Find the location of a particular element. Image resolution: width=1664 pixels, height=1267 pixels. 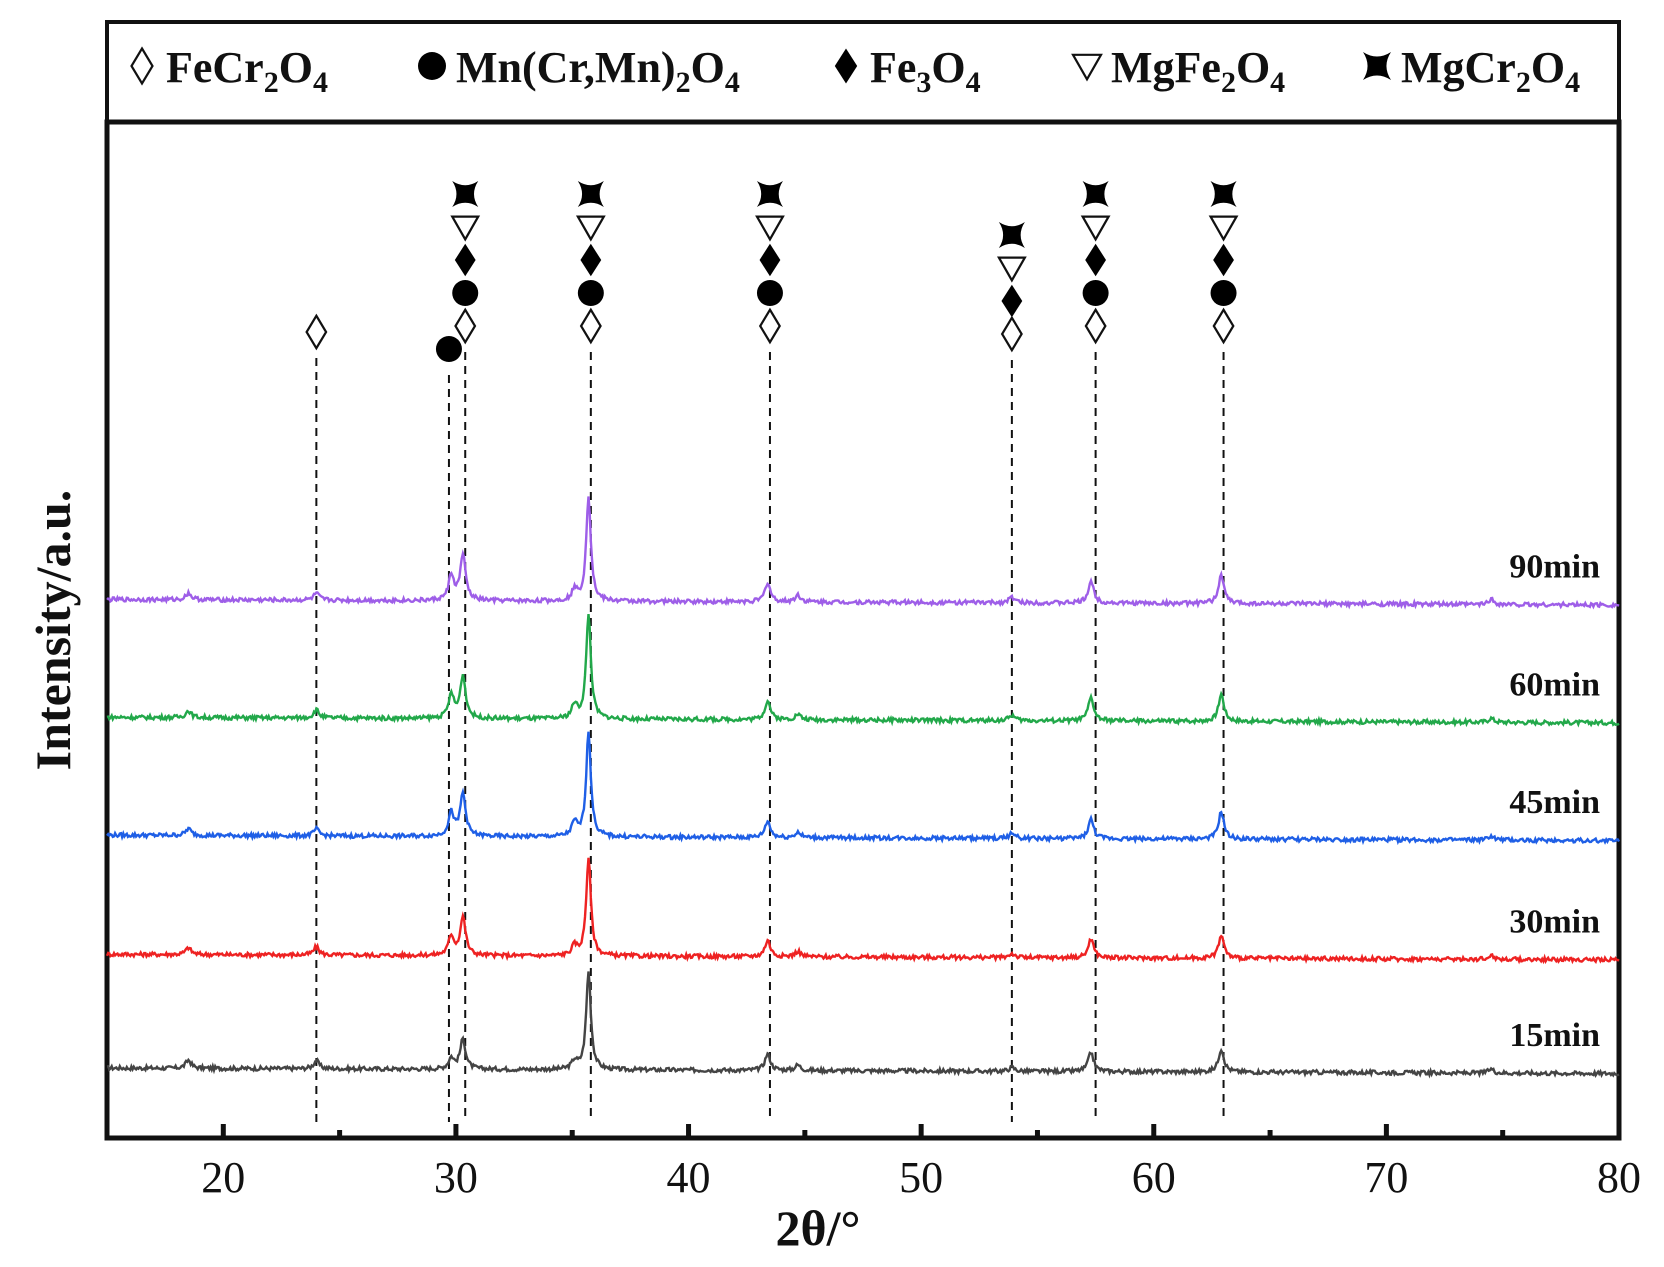

legend-item: FeCr2O4 is located at coordinates (229, 71).